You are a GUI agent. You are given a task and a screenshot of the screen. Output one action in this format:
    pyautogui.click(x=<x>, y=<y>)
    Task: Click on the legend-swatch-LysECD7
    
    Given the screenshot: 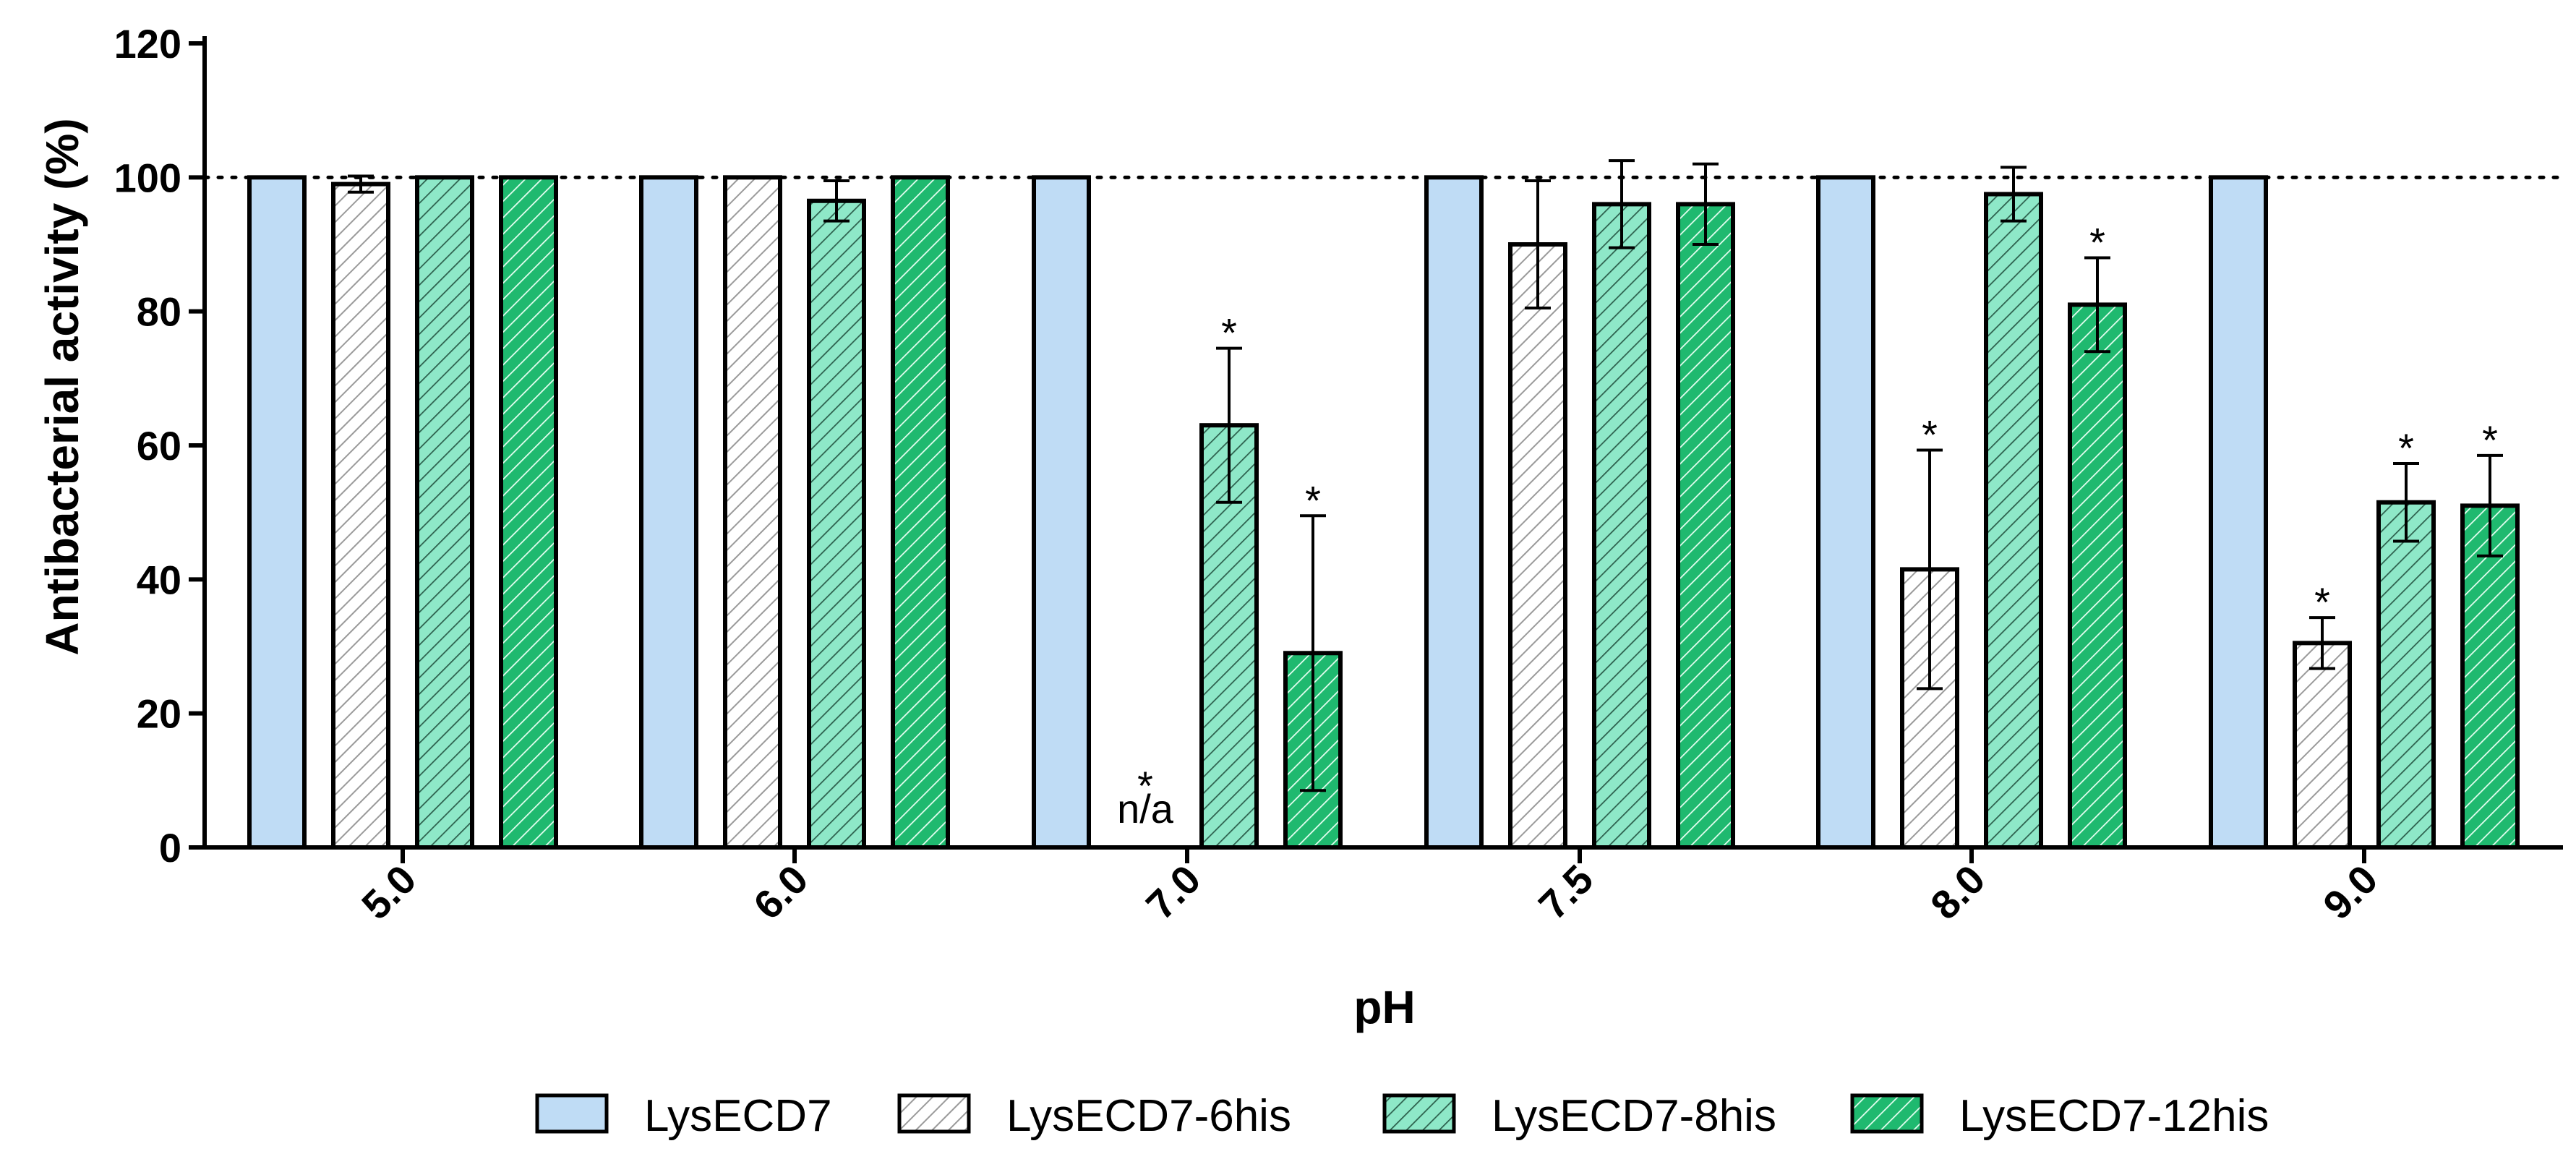 What is the action you would take?
    pyautogui.click(x=572, y=1113)
    